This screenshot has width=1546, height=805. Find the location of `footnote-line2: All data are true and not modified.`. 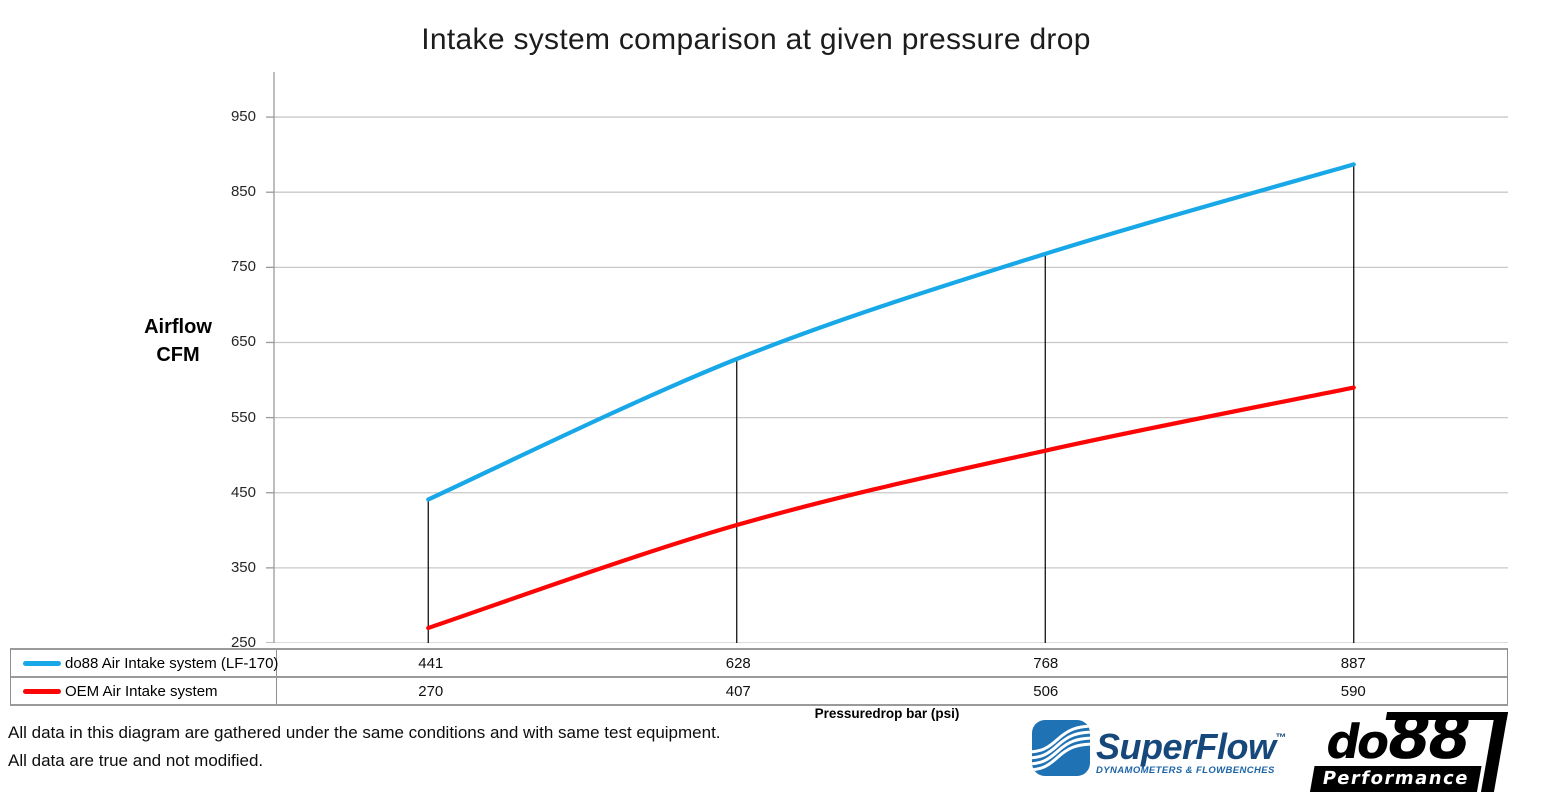

footnote-line2: All data are true and not modified. is located at coordinates (136, 760).